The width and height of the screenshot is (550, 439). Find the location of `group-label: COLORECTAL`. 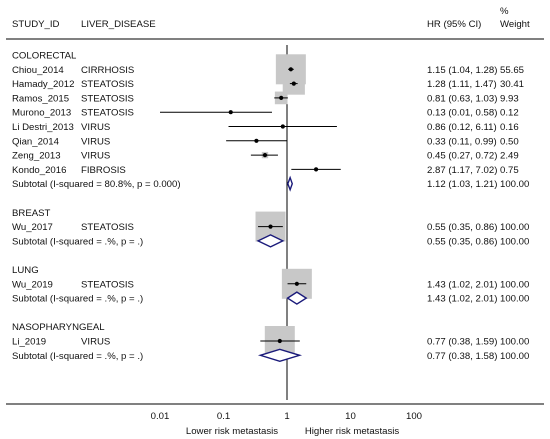

group-label: COLORECTAL is located at coordinates (44, 56).